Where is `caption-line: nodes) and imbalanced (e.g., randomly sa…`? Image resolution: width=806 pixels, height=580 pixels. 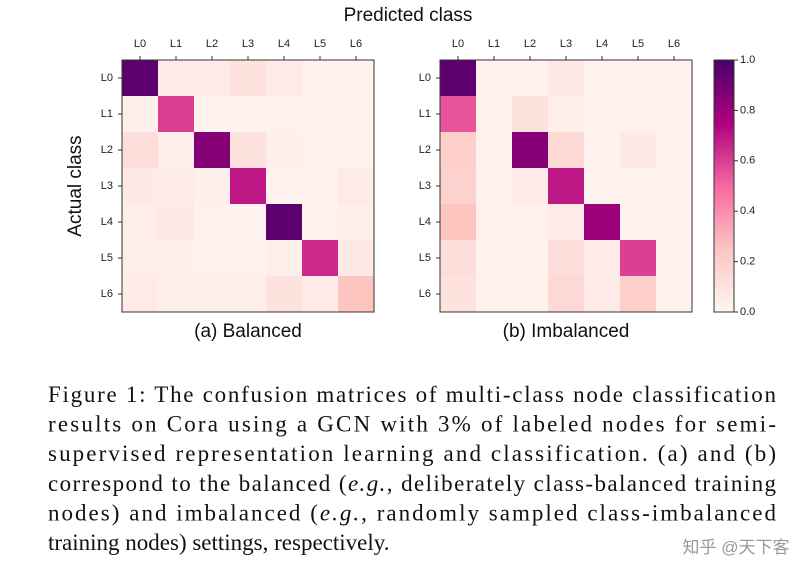
caption-line: nodes) and imbalanced (e.g., randomly sa… is located at coordinates (412, 512).